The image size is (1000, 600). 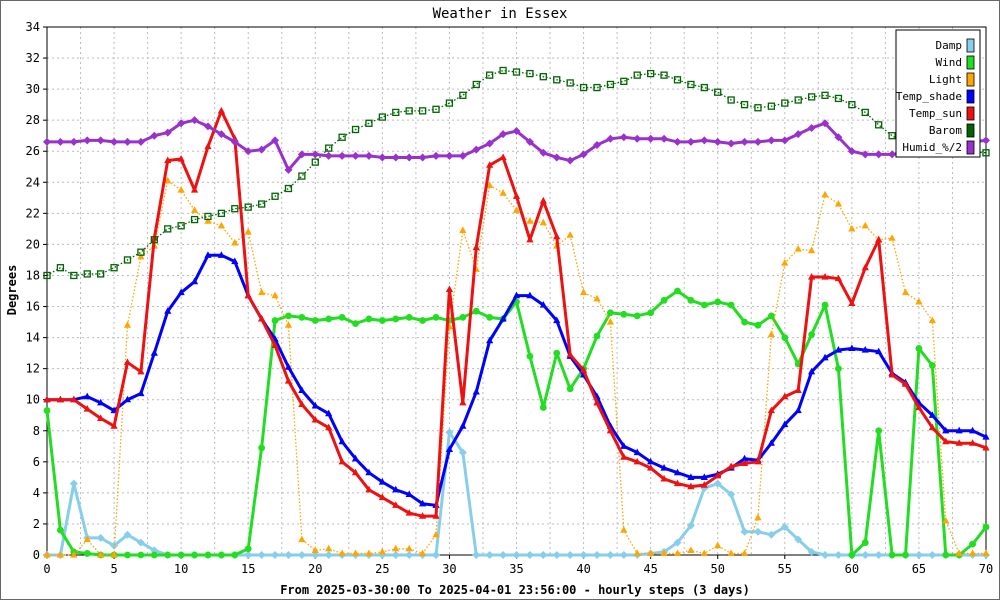 What do you see at coordinates (33, 89) in the screenshot?
I see `y-tick-label: 30` at bounding box center [33, 89].